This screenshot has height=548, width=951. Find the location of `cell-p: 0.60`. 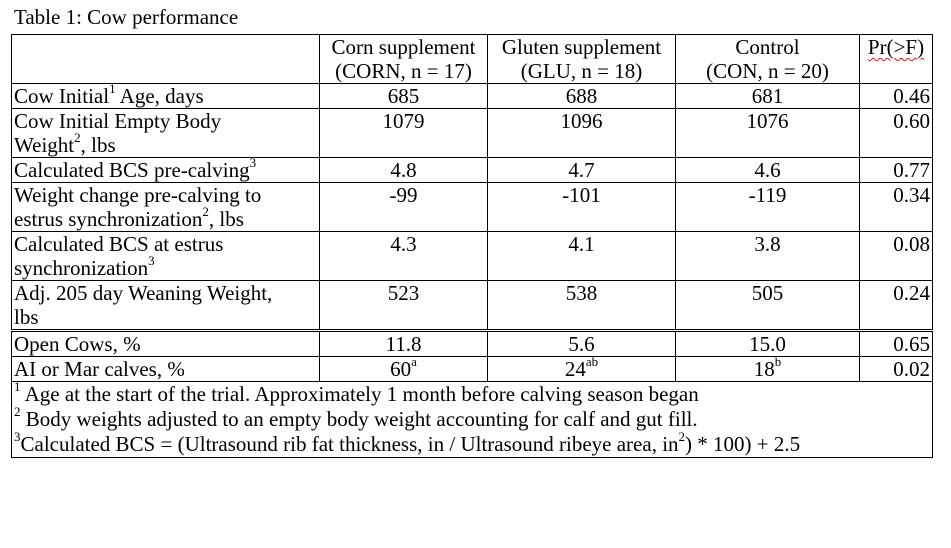

cell-p: 0.60 is located at coordinates (896, 133).